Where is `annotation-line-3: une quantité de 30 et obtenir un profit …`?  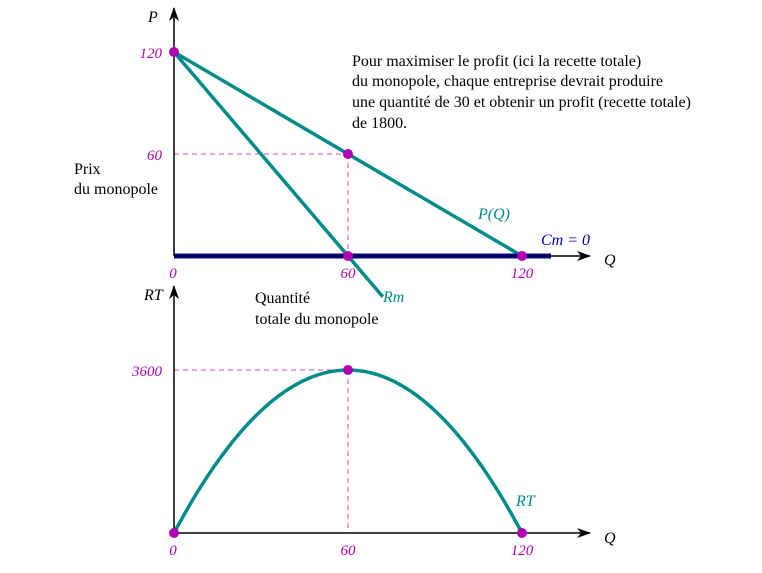
annotation-line-3: une quantité de 30 et obtenir un profit … is located at coordinates (521, 102).